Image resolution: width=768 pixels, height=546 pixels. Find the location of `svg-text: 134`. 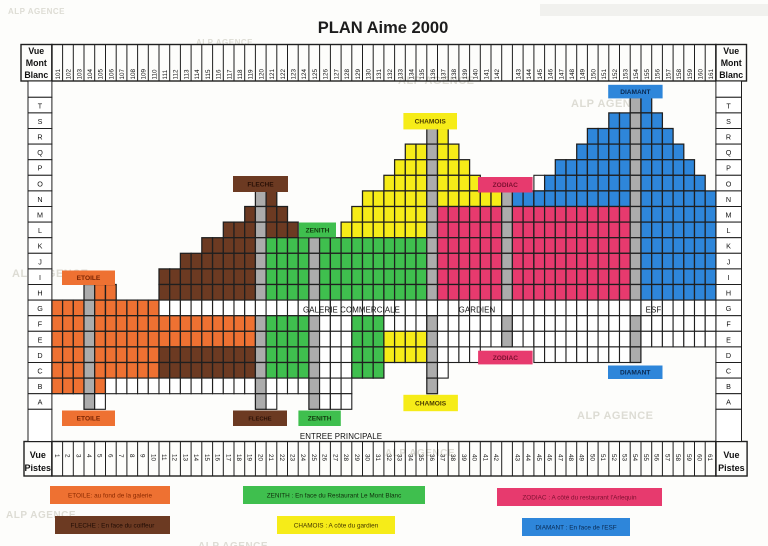

svg-text: 134 is located at coordinates (411, 73).